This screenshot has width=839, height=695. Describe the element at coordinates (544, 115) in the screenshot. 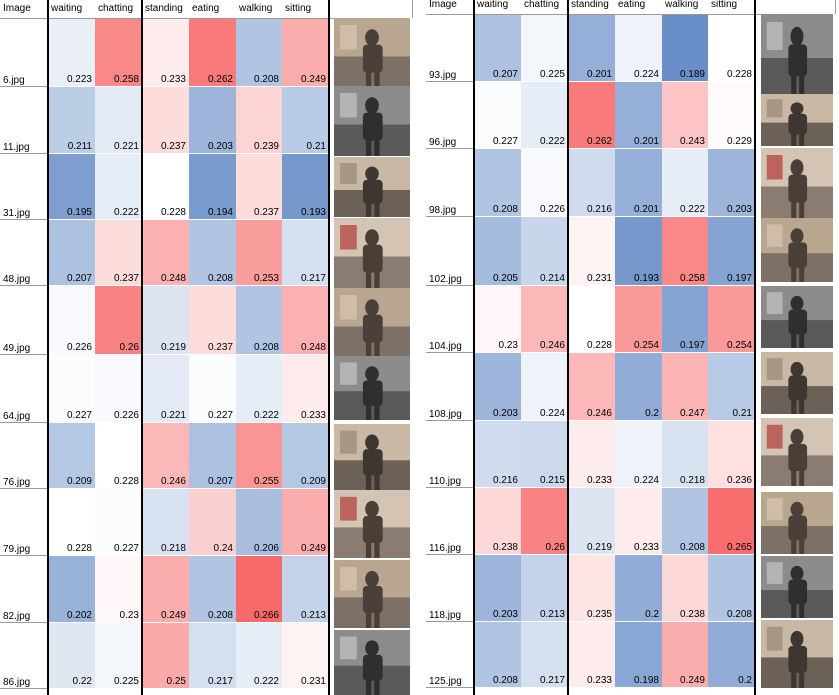

I see `heat-cell-chatting: 0.222` at that location.